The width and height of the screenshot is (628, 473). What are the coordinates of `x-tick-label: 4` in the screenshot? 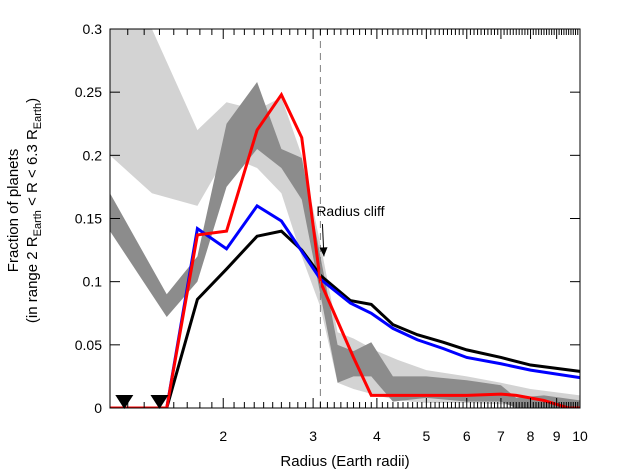 It's located at (377, 436).